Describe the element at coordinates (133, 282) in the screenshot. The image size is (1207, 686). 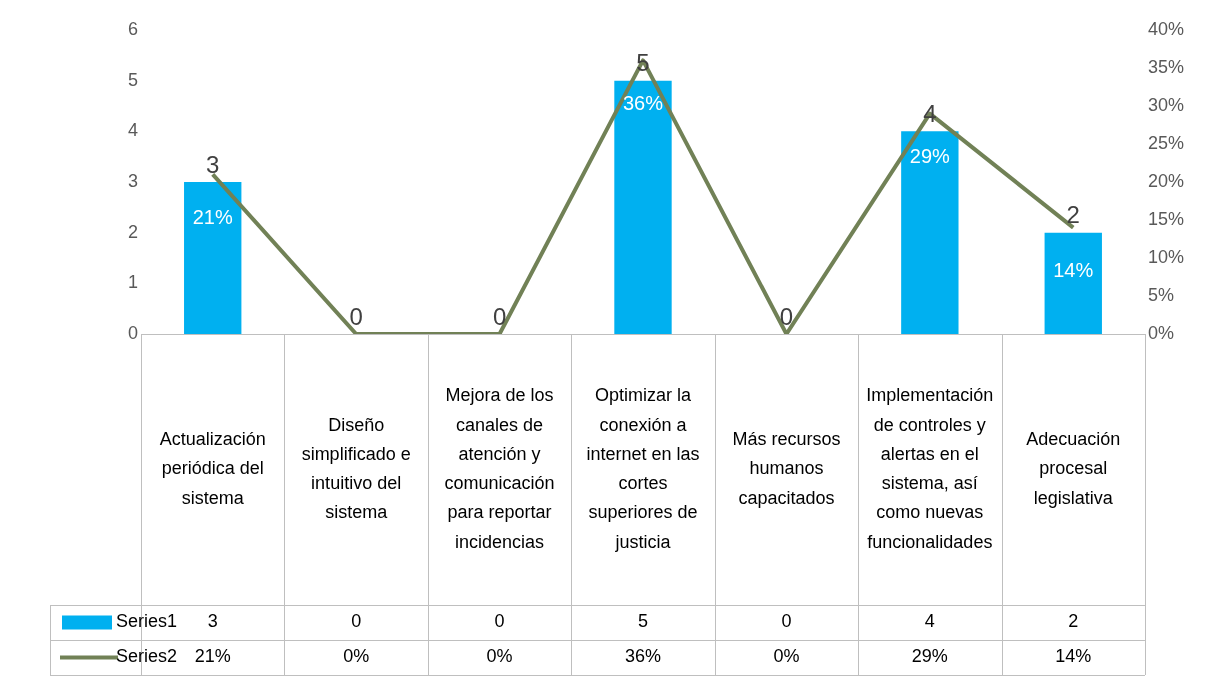
I see `y-tick-label: 1` at that location.